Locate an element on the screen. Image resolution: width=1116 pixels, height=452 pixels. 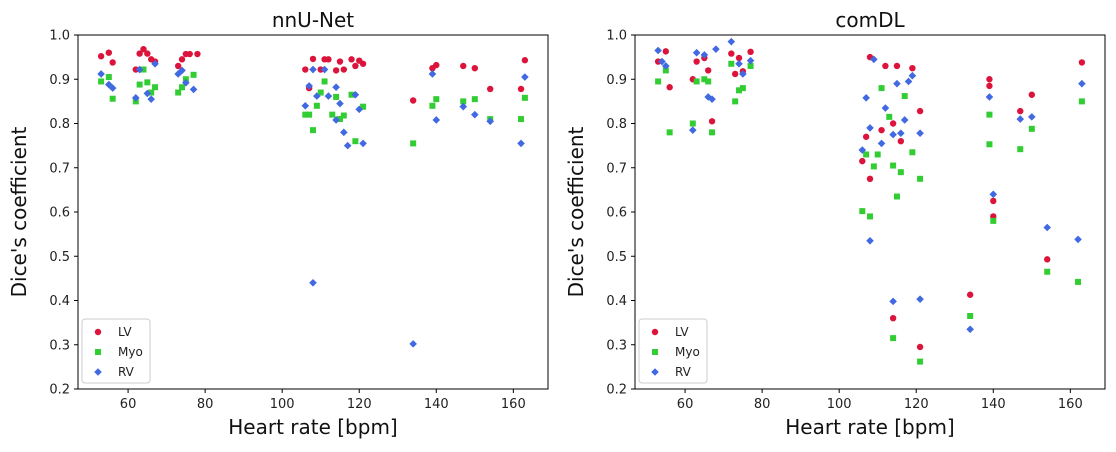
panel-1-x-tick-label: 80 is located at coordinates (205, 404).